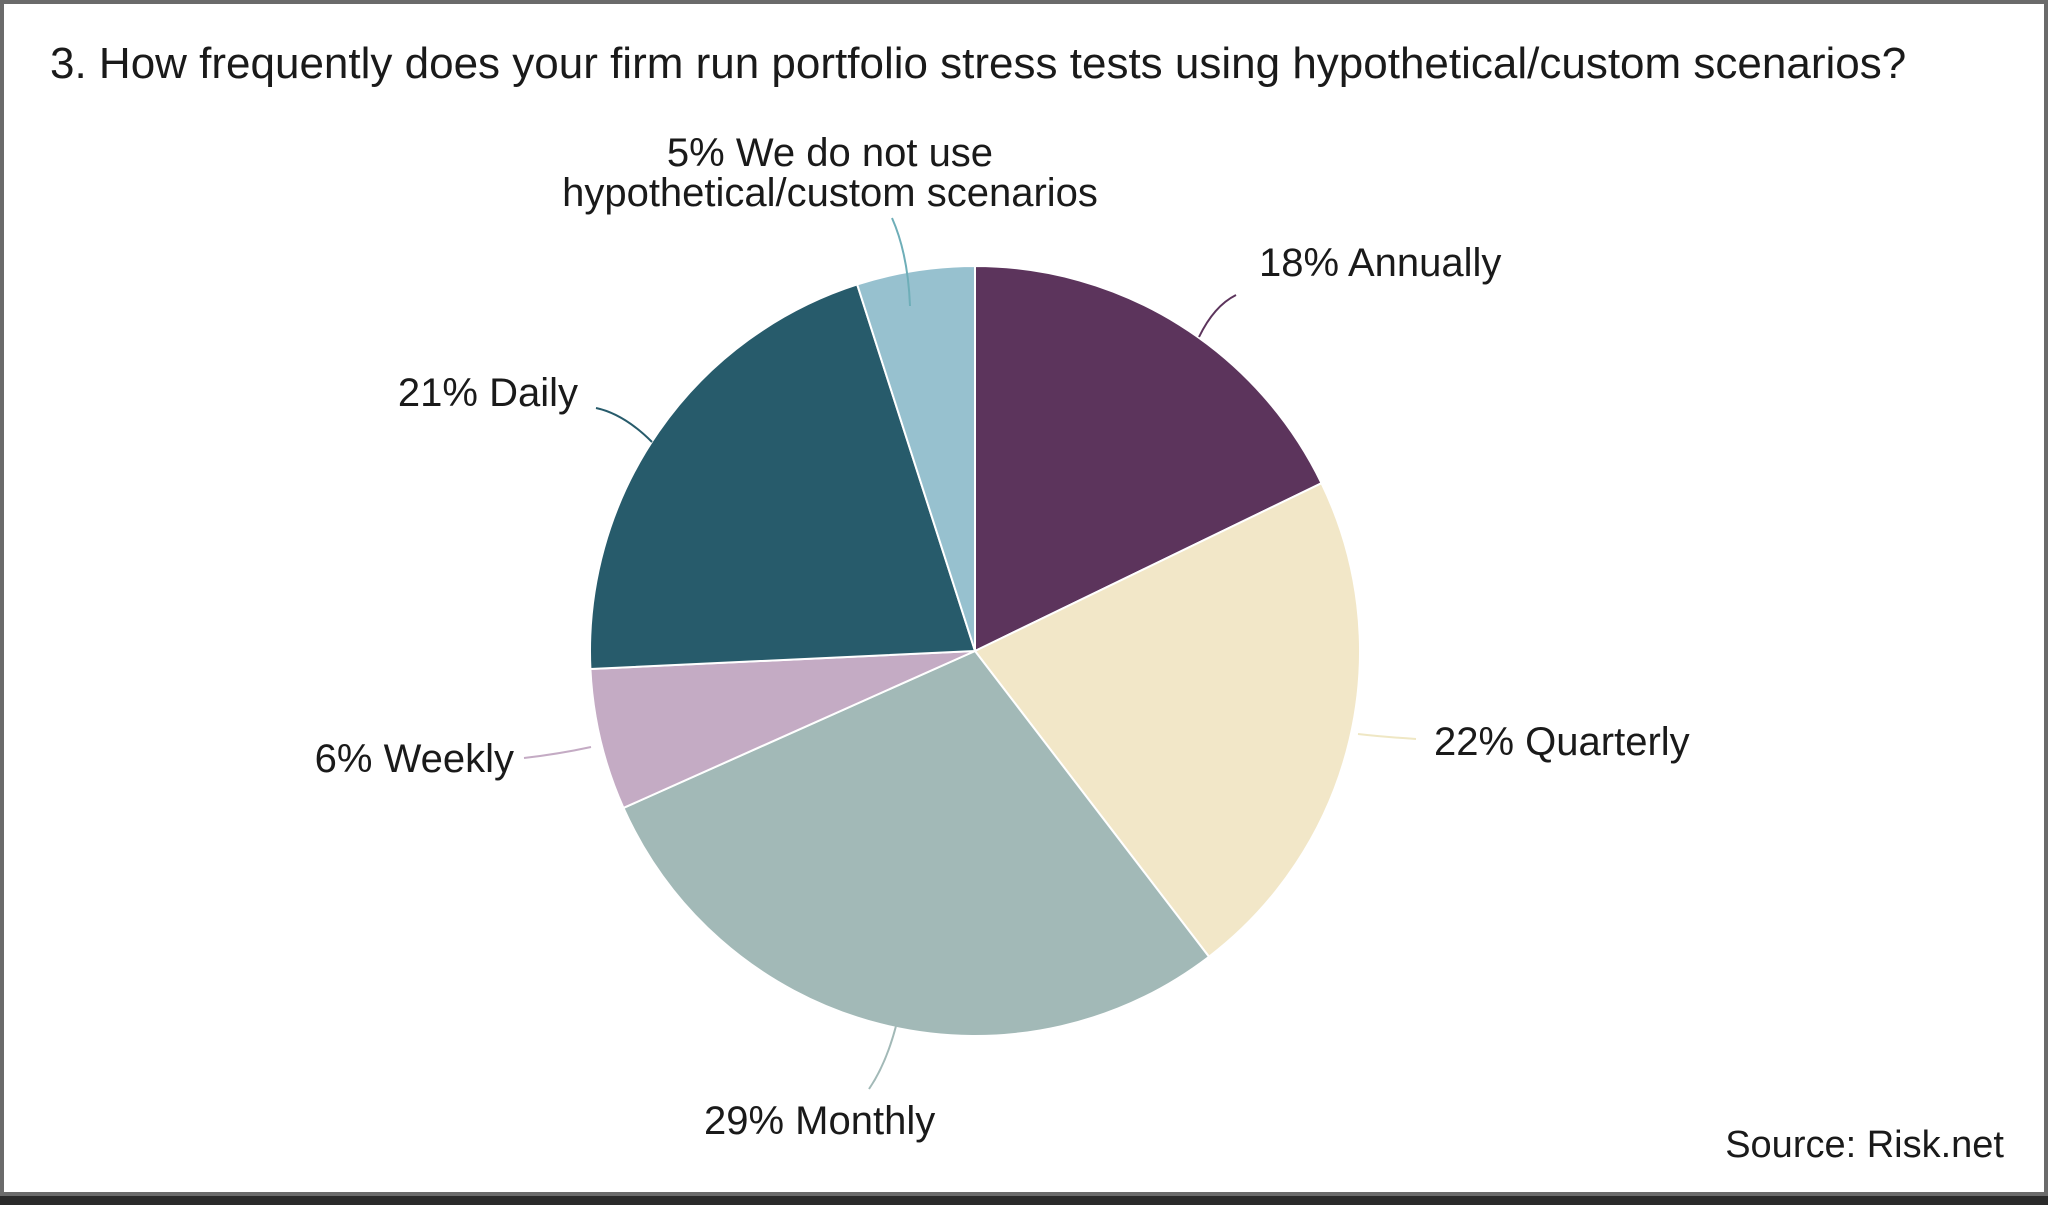 Image resolution: width=2048 pixels, height=1205 pixels. I want to click on slice-label-line: 18% Annually, so click(1380, 263).